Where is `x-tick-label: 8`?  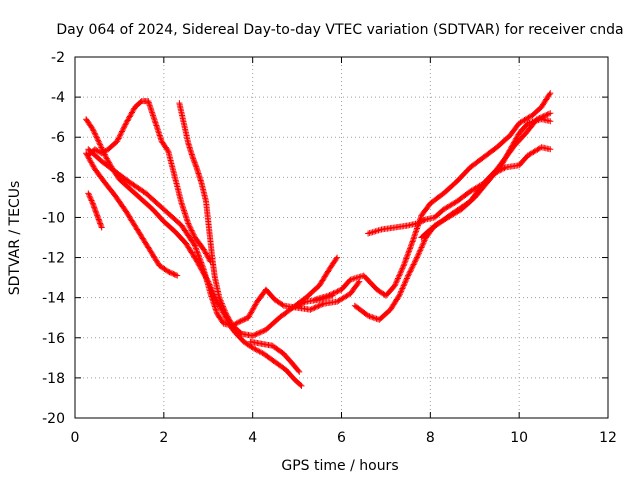 x-tick-label: 8 is located at coordinates (430, 438).